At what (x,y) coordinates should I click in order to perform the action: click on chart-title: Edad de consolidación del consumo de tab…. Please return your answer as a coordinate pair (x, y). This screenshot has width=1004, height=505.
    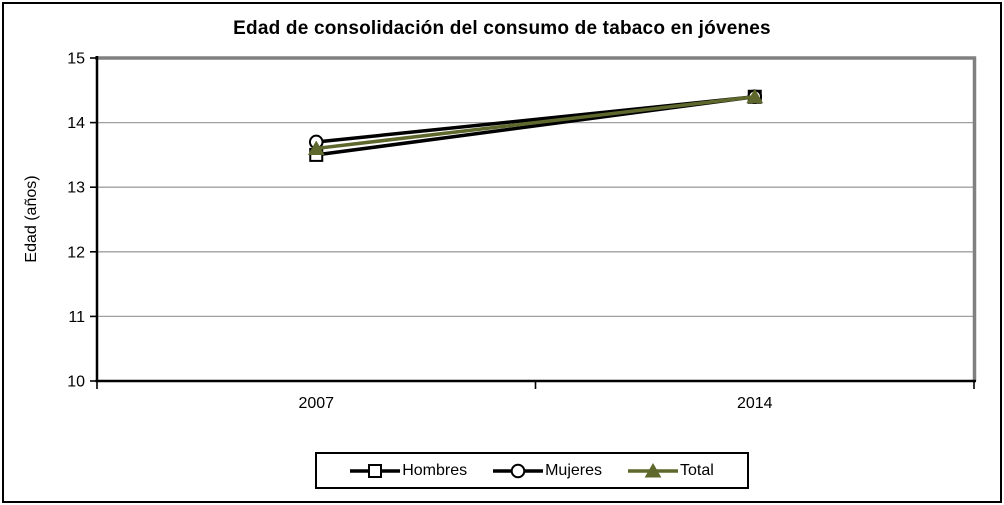
    Looking at the image, I should click on (502, 28).